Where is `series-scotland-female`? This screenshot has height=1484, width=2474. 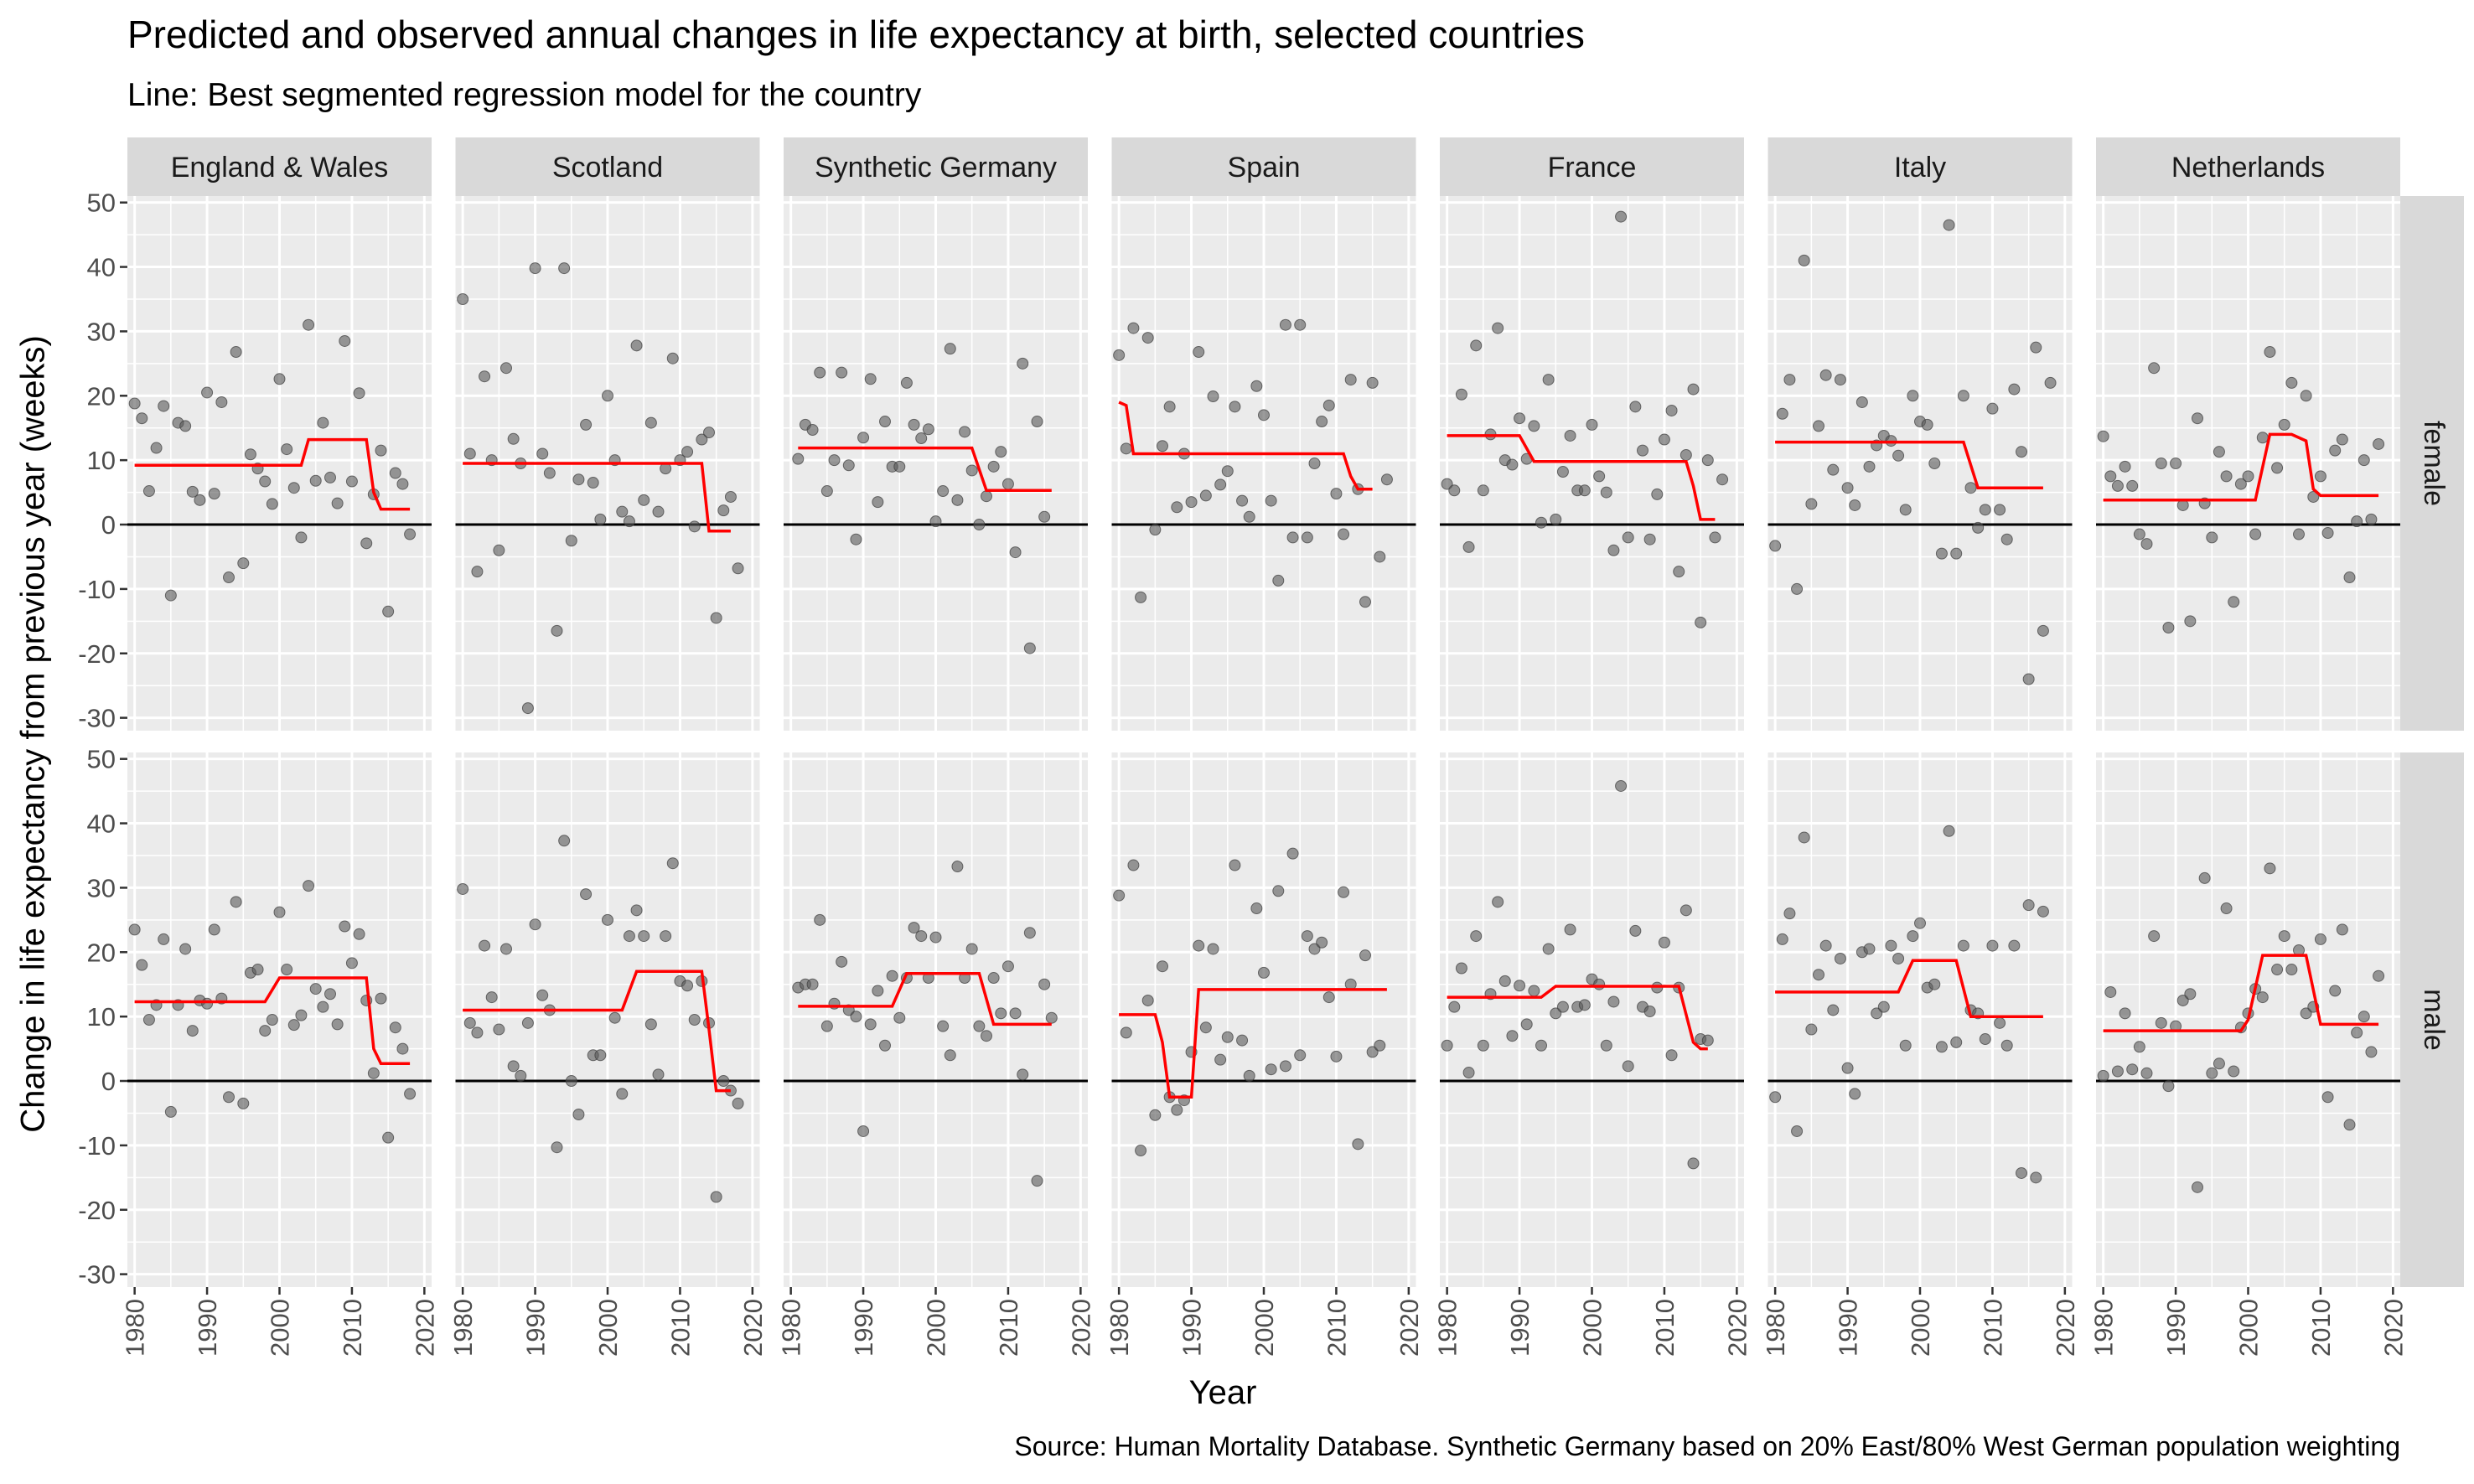 series-scotland-female is located at coordinates (600, 489).